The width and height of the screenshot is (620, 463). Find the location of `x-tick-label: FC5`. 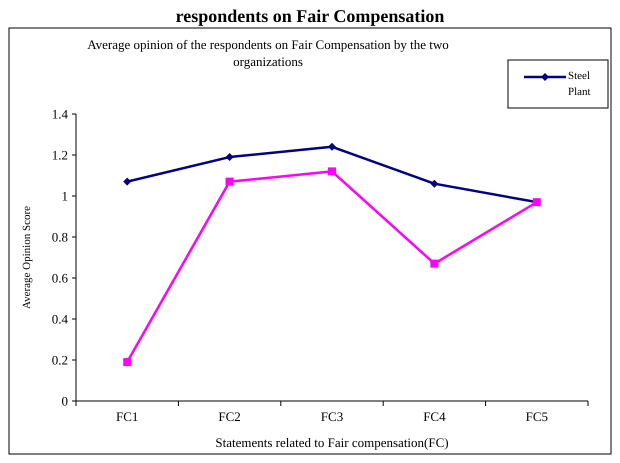

x-tick-label: FC5 is located at coordinates (537, 416).